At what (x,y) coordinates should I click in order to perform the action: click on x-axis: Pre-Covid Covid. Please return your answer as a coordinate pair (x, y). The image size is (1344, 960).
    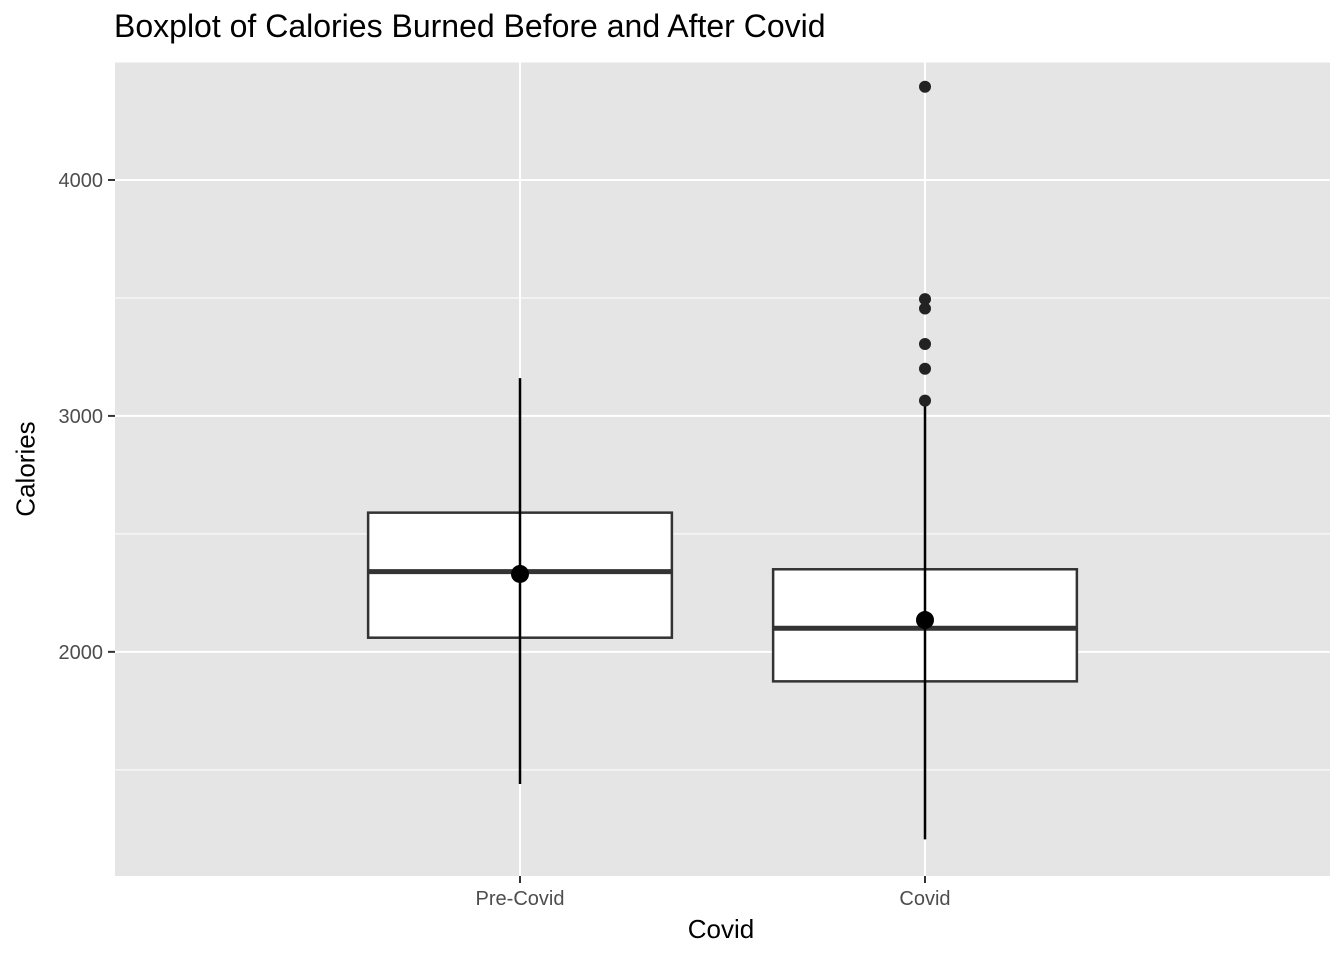
    Looking at the image, I should click on (713, 893).